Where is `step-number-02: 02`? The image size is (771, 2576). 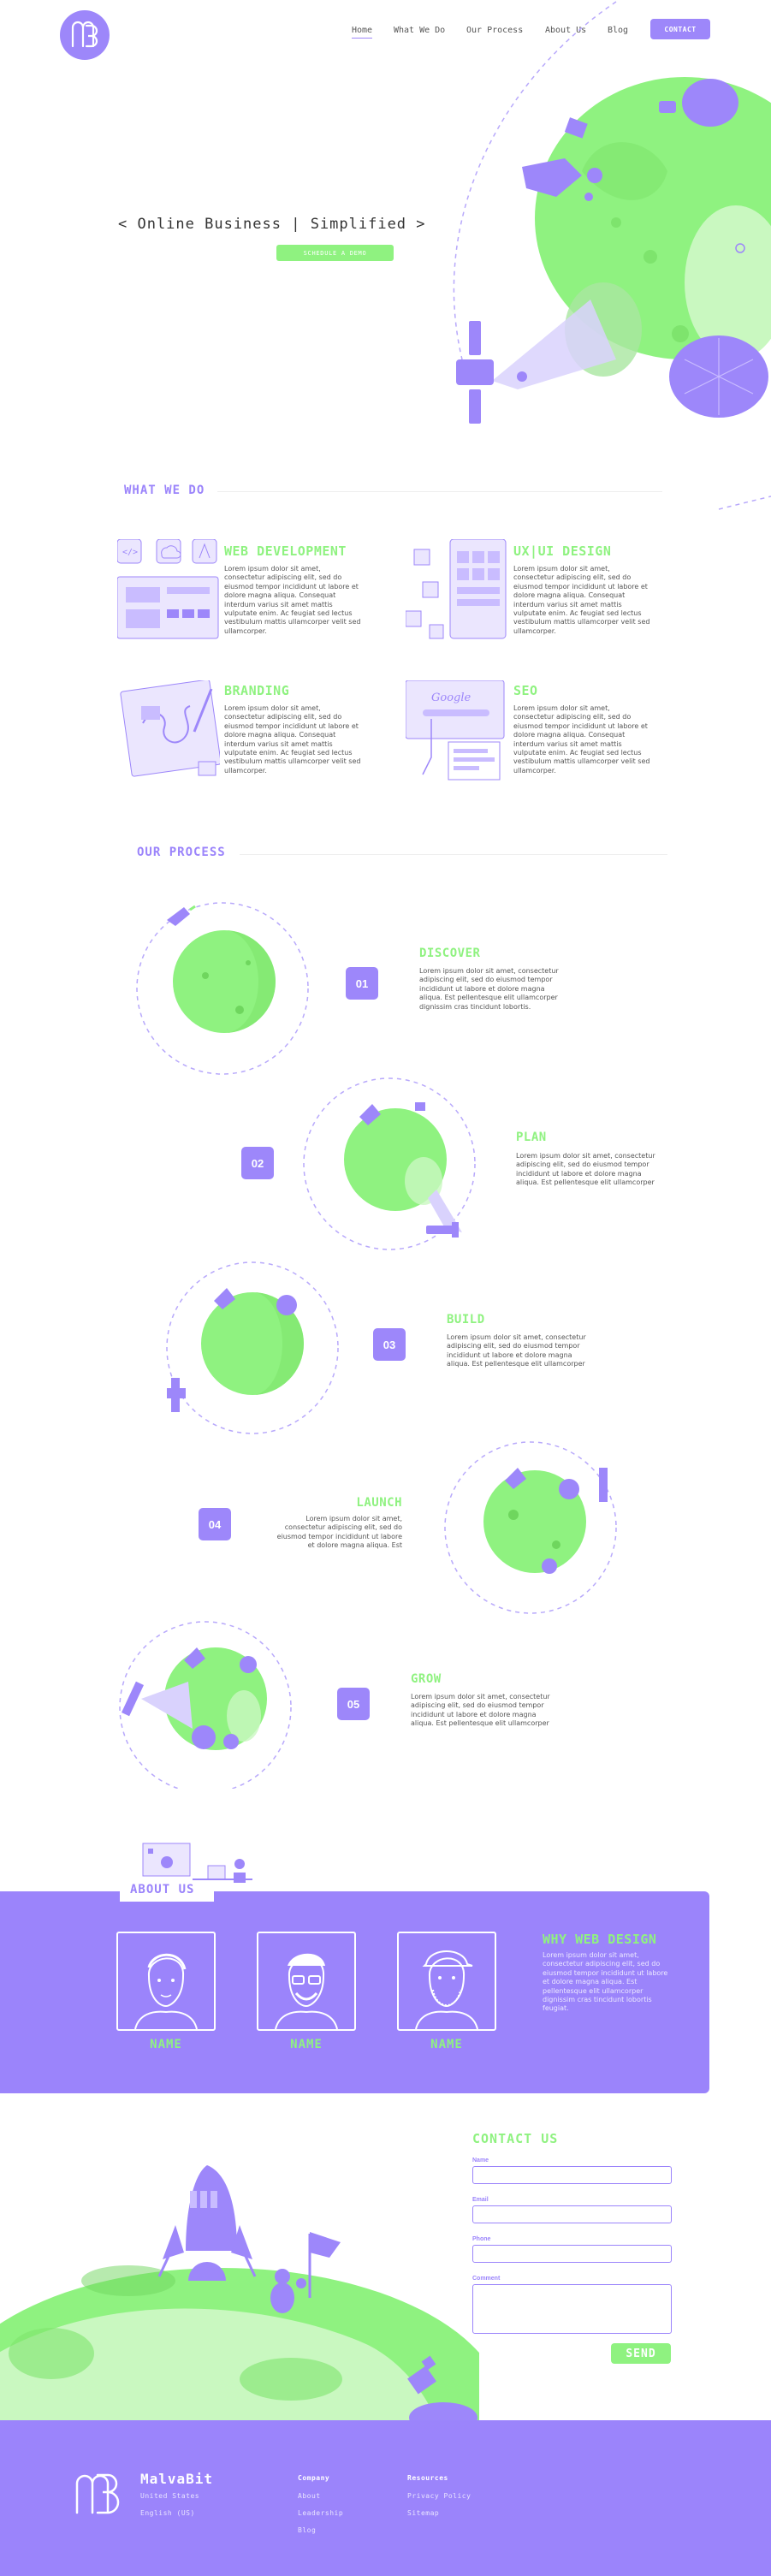
step-number-02: 02 is located at coordinates (257, 1163).